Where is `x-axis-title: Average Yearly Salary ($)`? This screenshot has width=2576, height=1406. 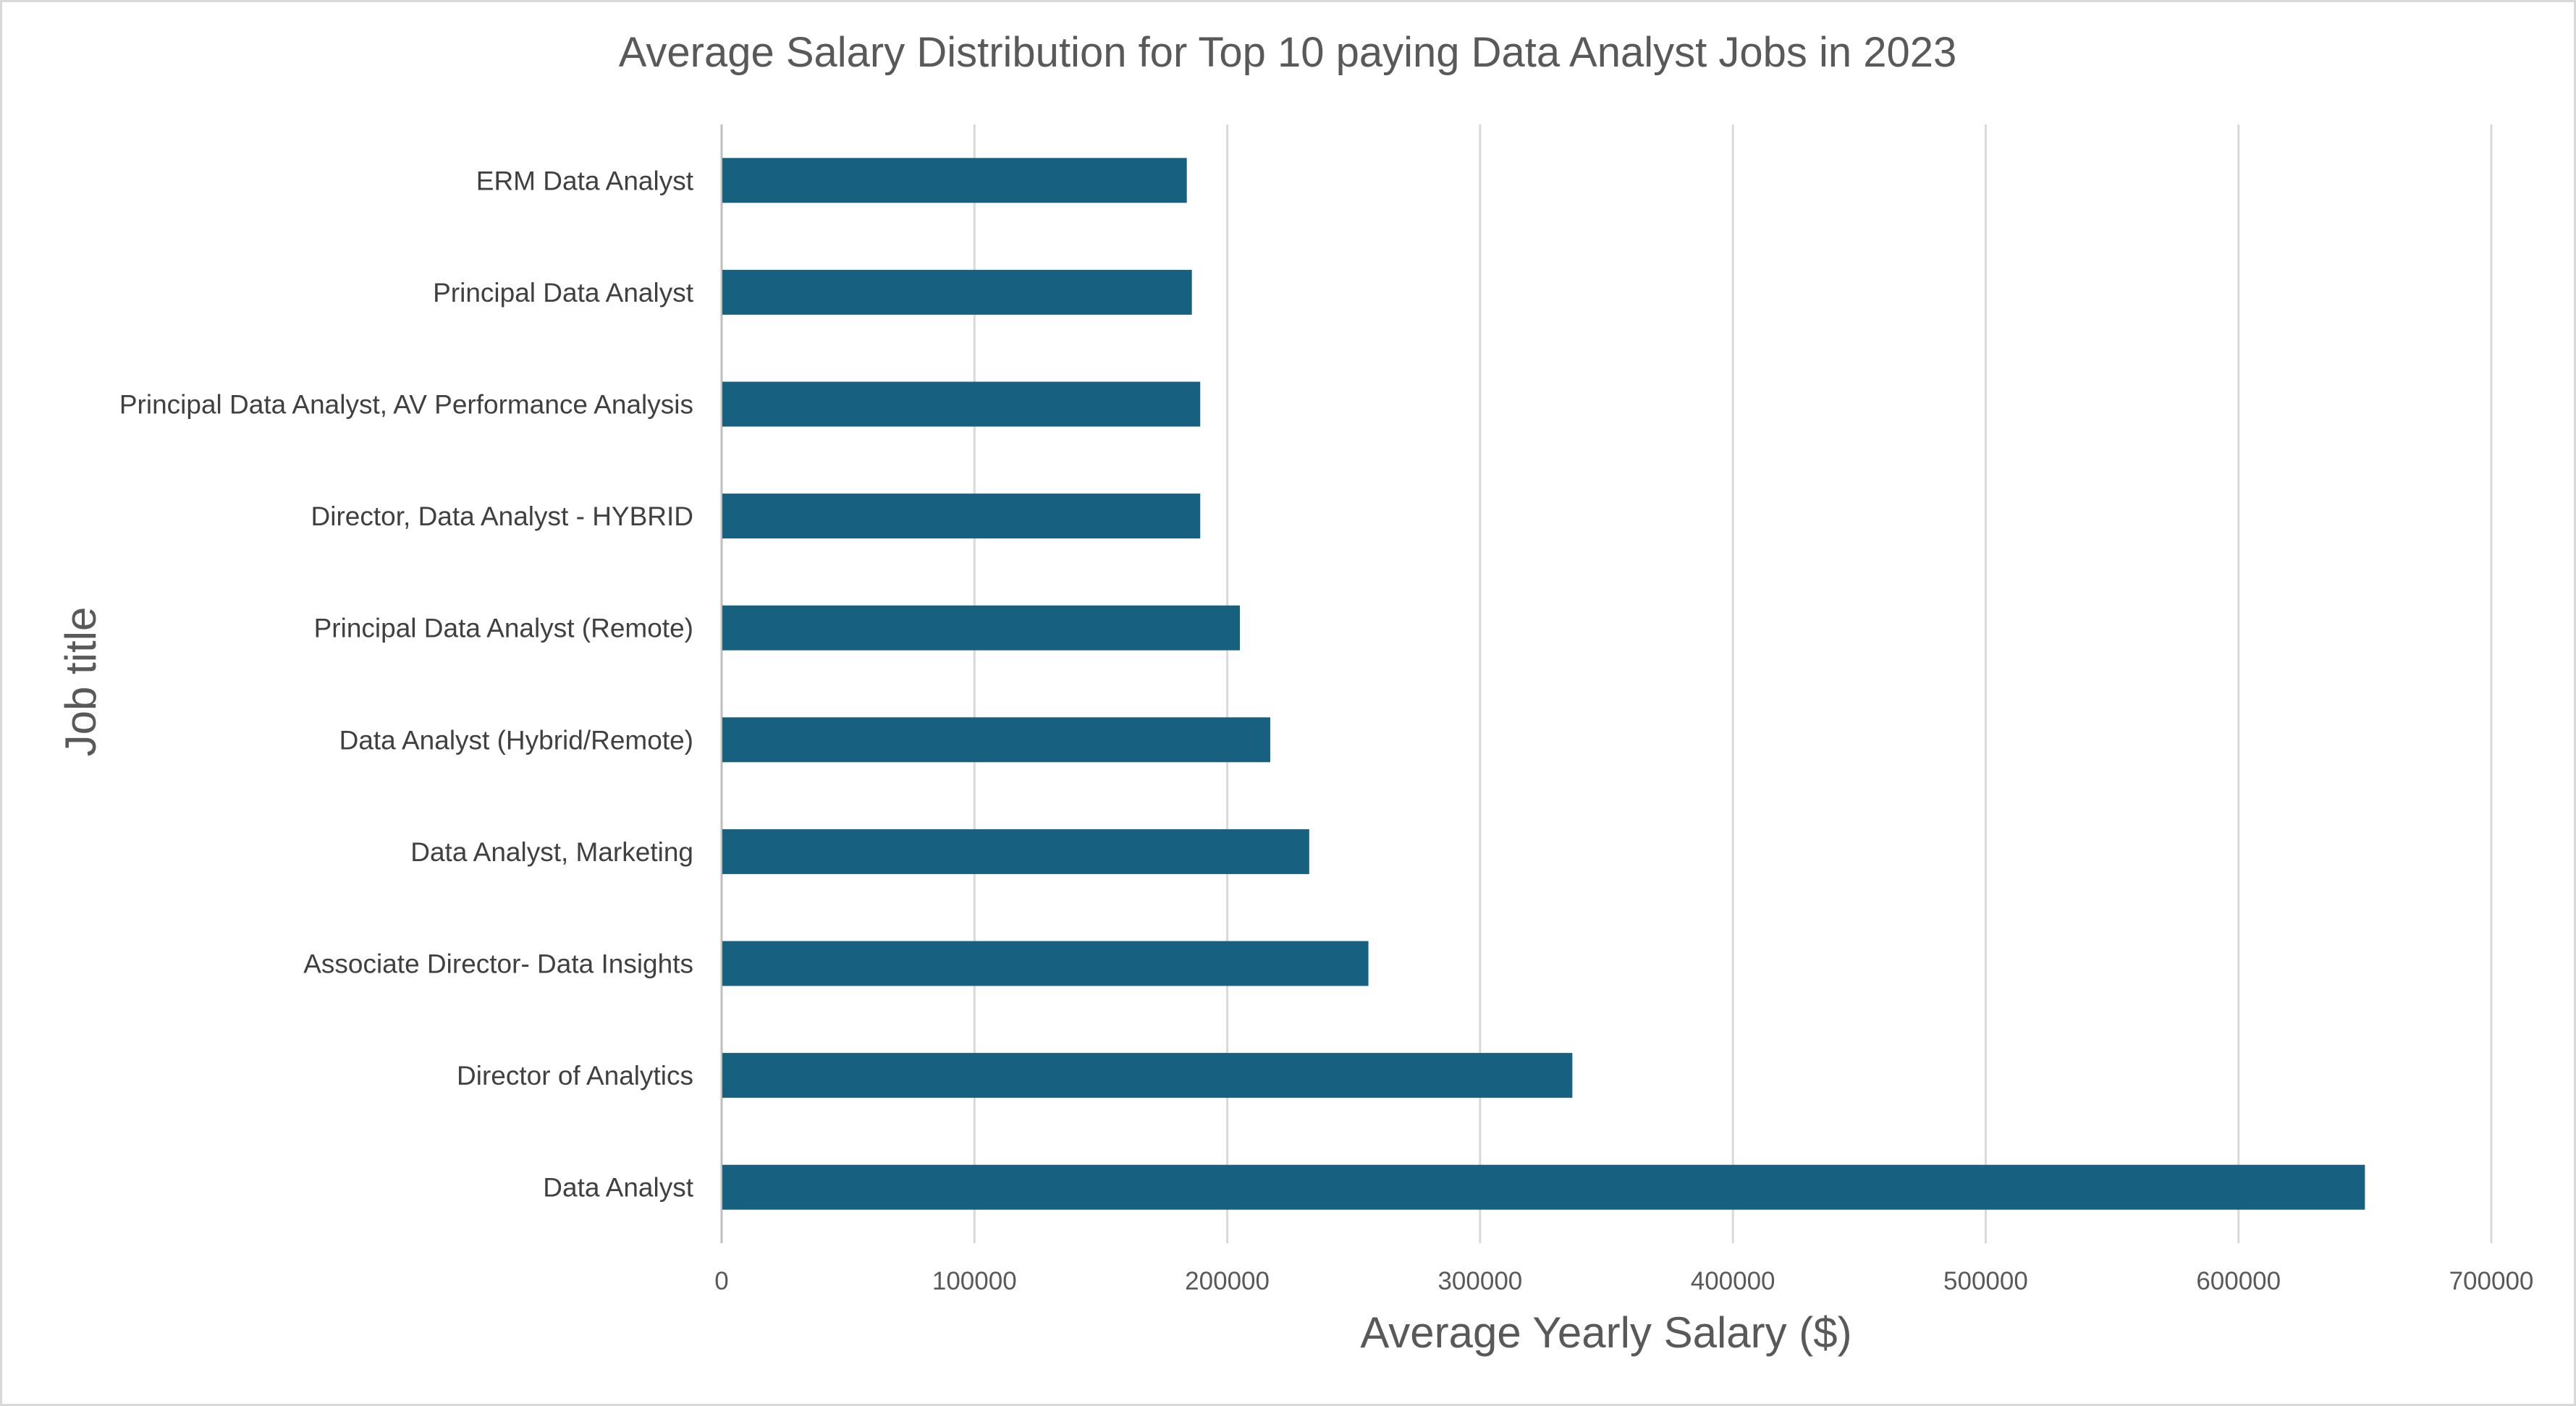 x-axis-title: Average Yearly Salary ($) is located at coordinates (1605, 1332).